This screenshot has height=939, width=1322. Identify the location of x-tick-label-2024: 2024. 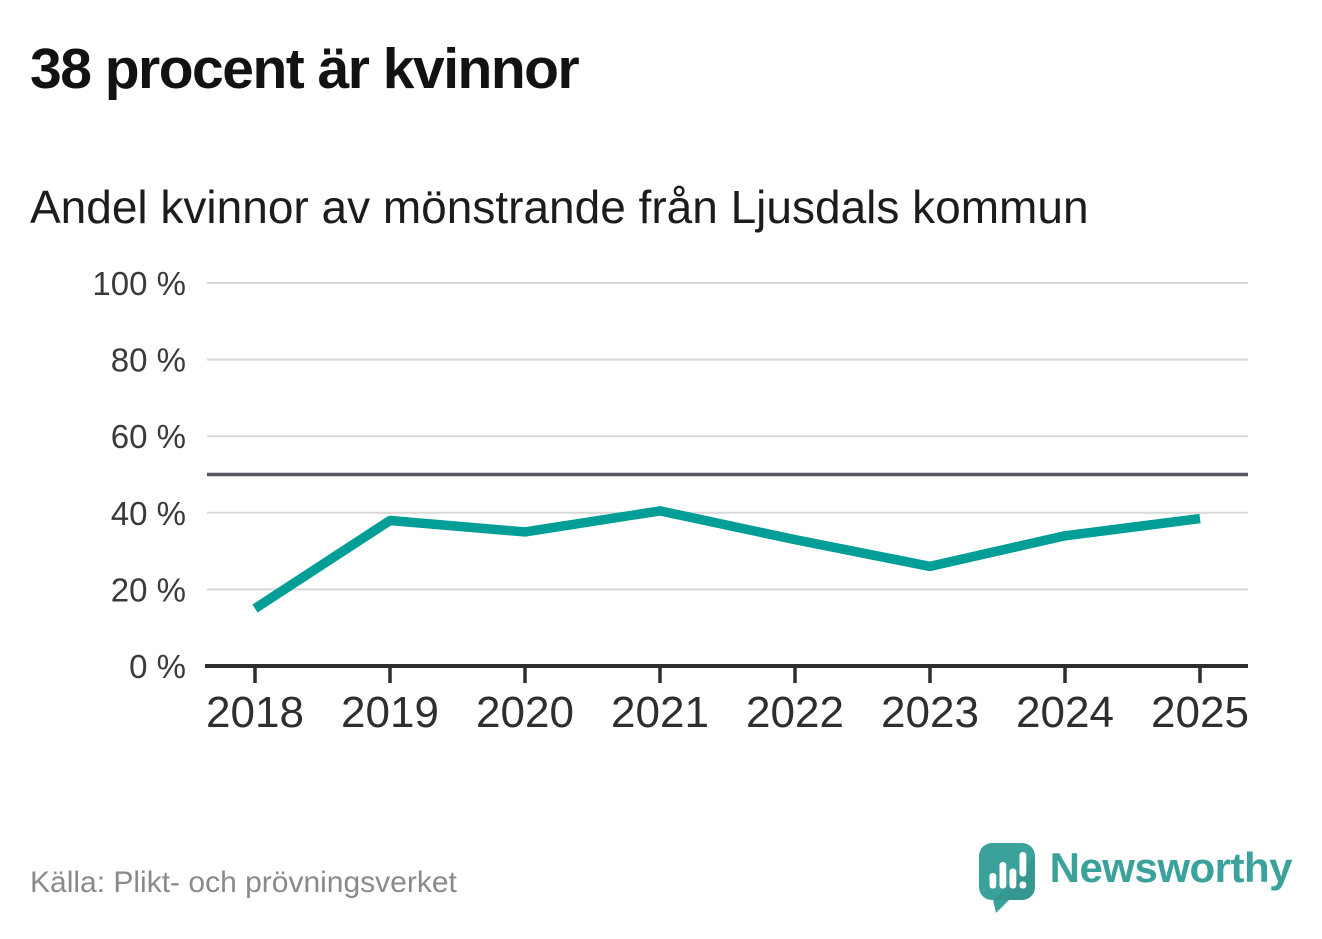
(1065, 712).